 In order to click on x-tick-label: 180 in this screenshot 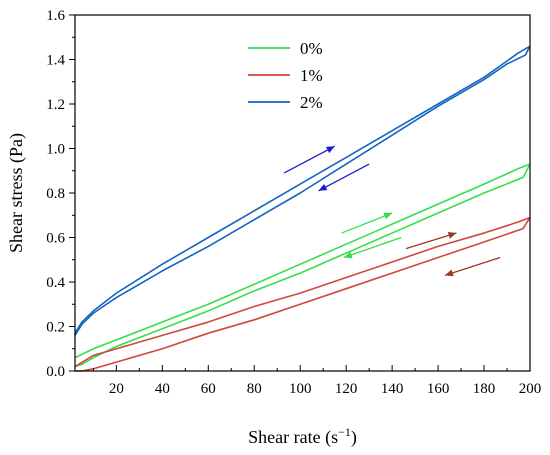, I will do `click(484, 389)`.